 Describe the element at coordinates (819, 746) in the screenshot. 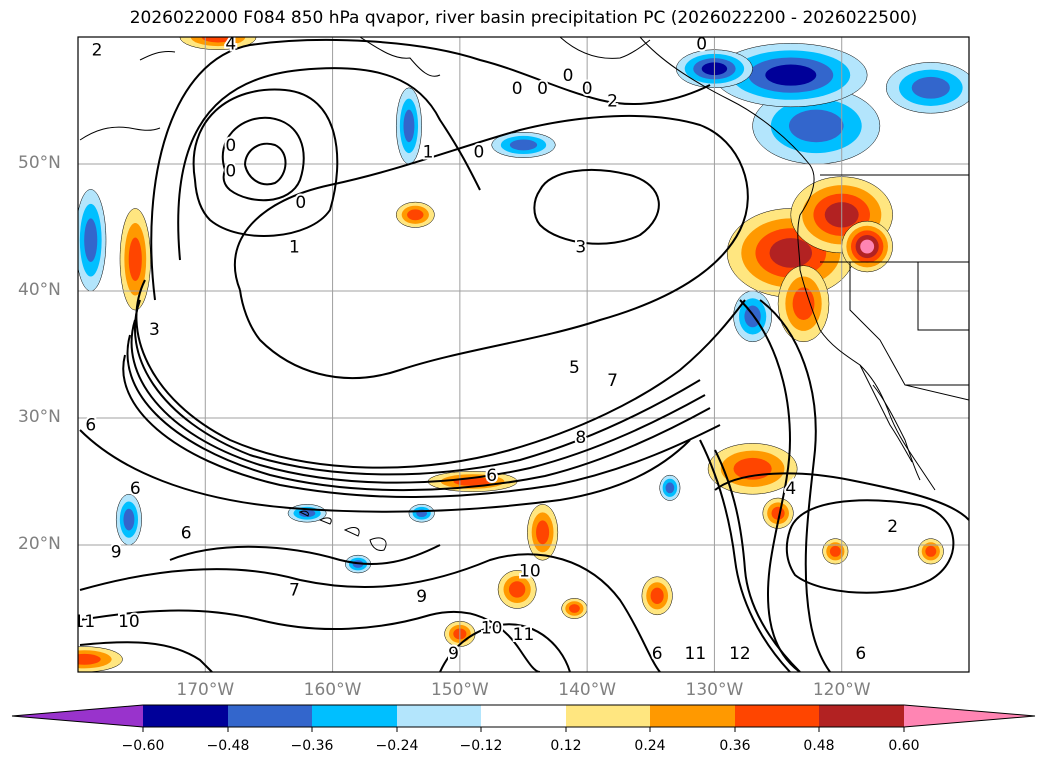

I see `colorbar-tick-label: 0.48` at that location.